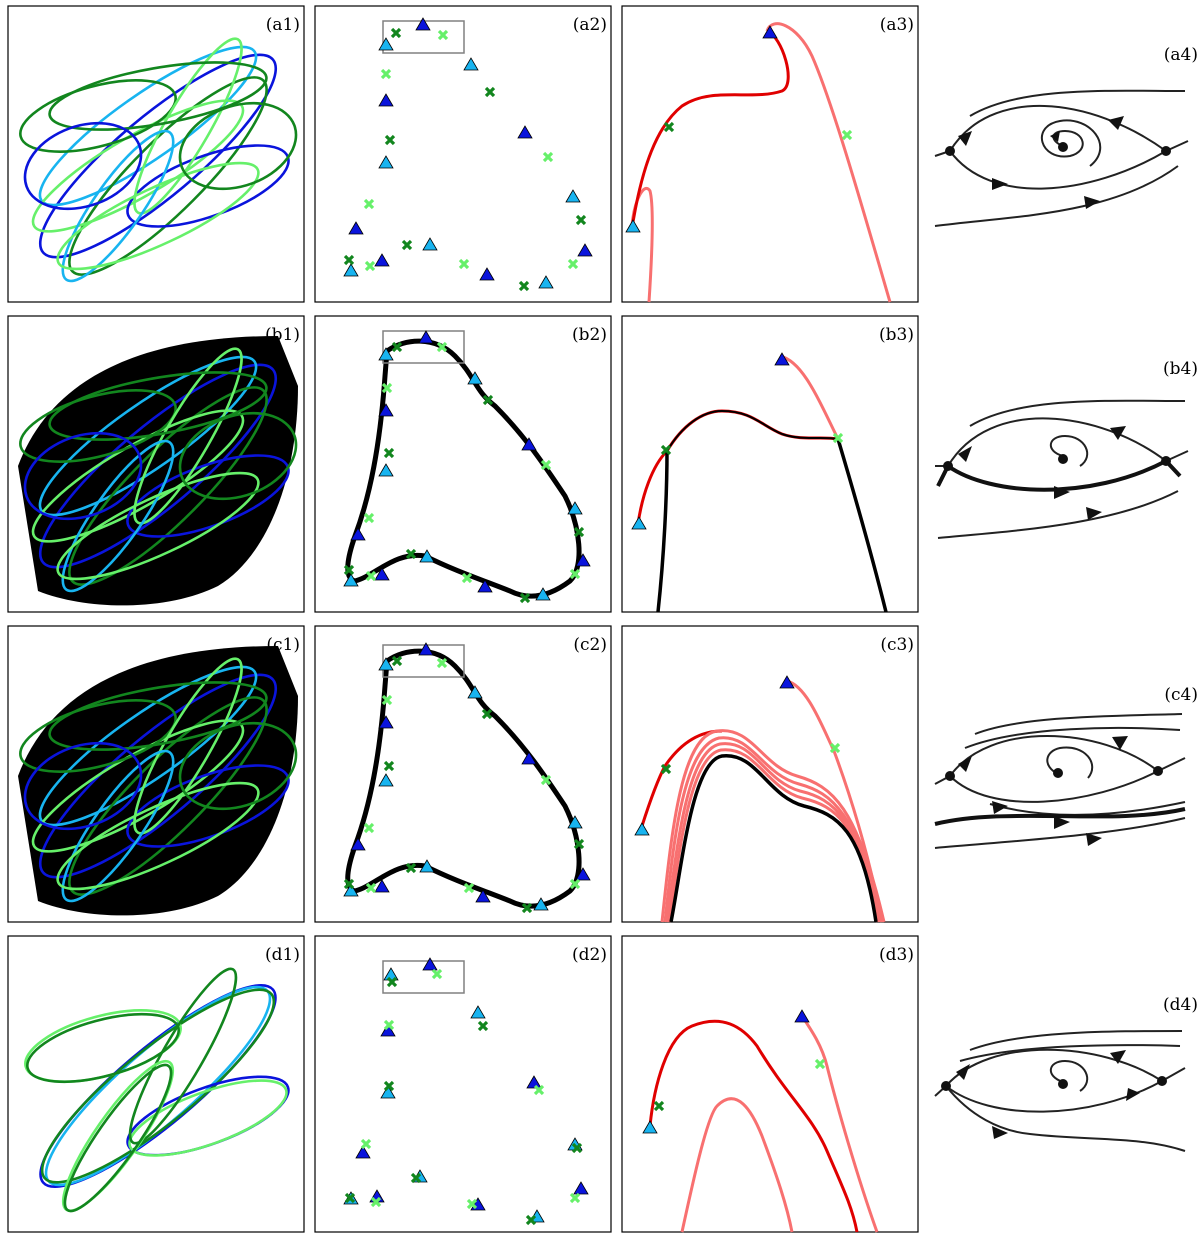  Describe the element at coordinates (897, 645) in the screenshot. I see `panel-label: (c3)` at that location.